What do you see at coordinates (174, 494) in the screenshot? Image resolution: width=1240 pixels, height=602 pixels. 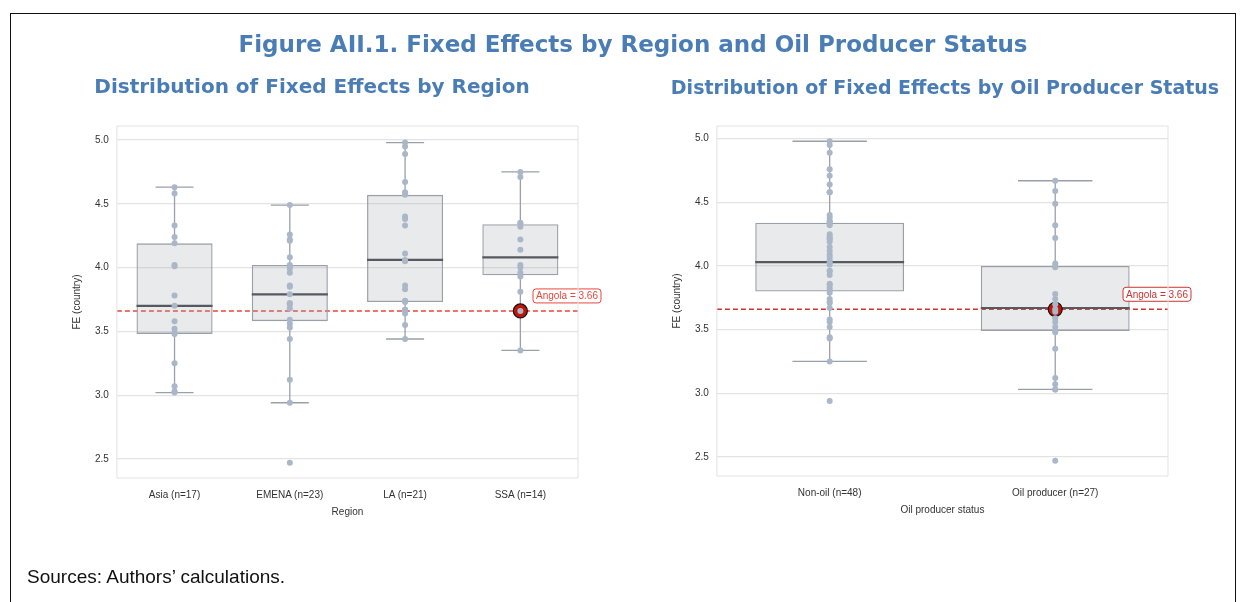 I see `x-tick-label: Asia (n=17)` at bounding box center [174, 494].